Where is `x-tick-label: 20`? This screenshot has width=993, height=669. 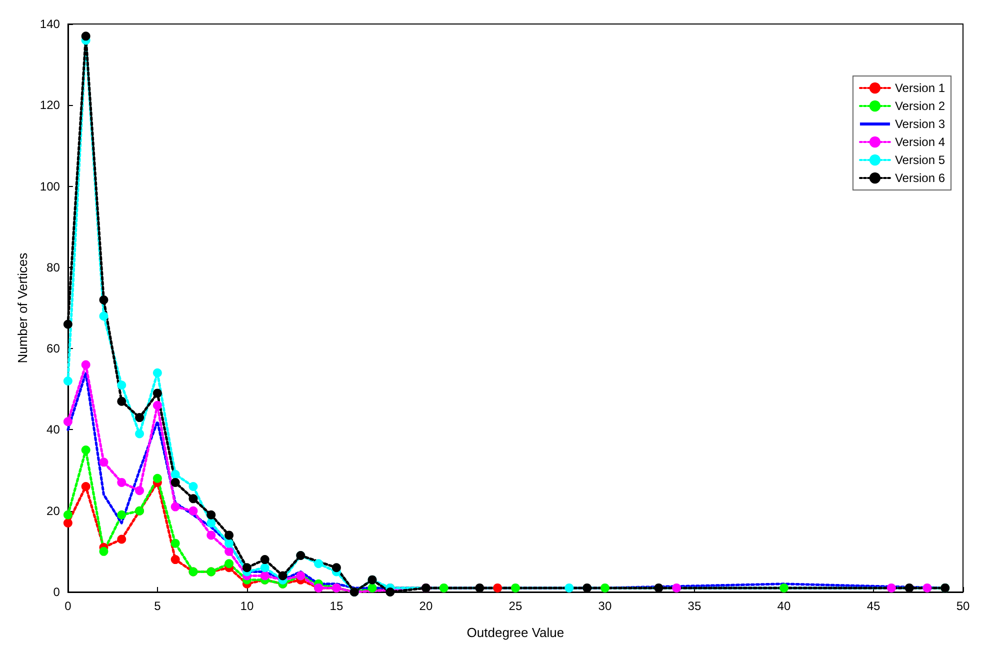 x-tick-label: 20 is located at coordinates (426, 606).